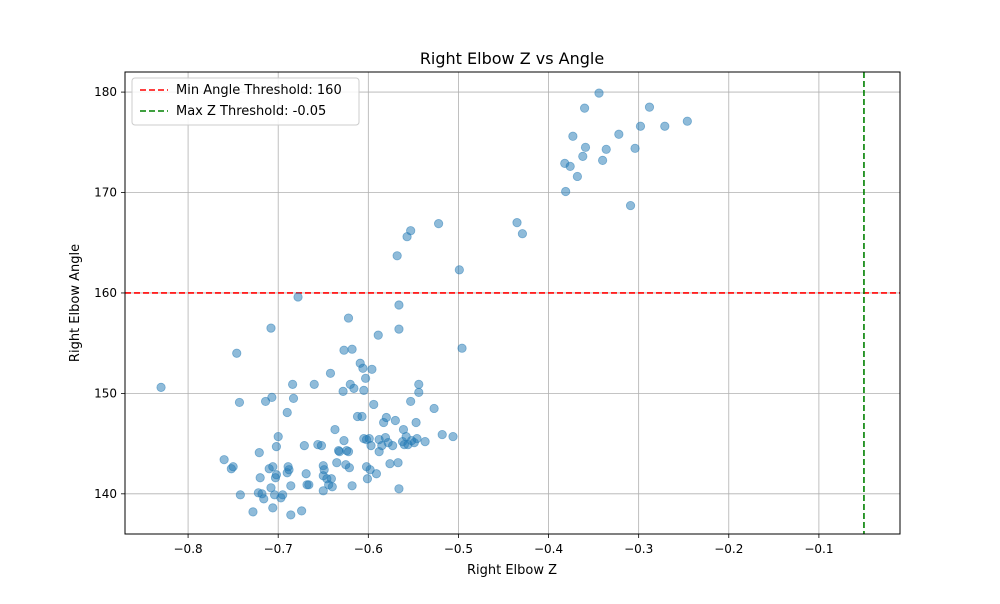 The image size is (1000, 604). What do you see at coordinates (818, 549) in the screenshot?
I see `x-tick-label: −0.1` at bounding box center [818, 549].